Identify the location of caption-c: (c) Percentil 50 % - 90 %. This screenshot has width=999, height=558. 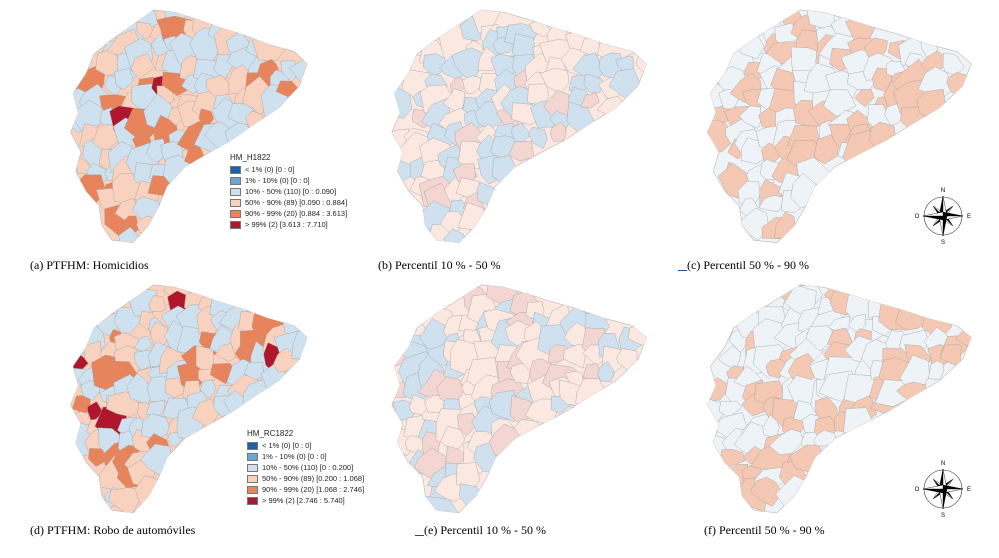
(748, 265).